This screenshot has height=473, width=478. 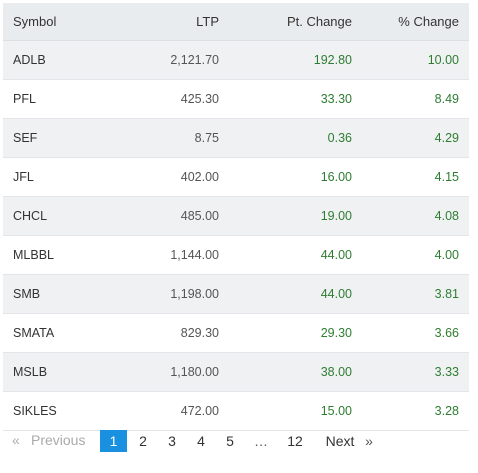 What do you see at coordinates (446, 98) in the screenshot?
I see `pct-change-cell: 8.49` at bounding box center [446, 98].